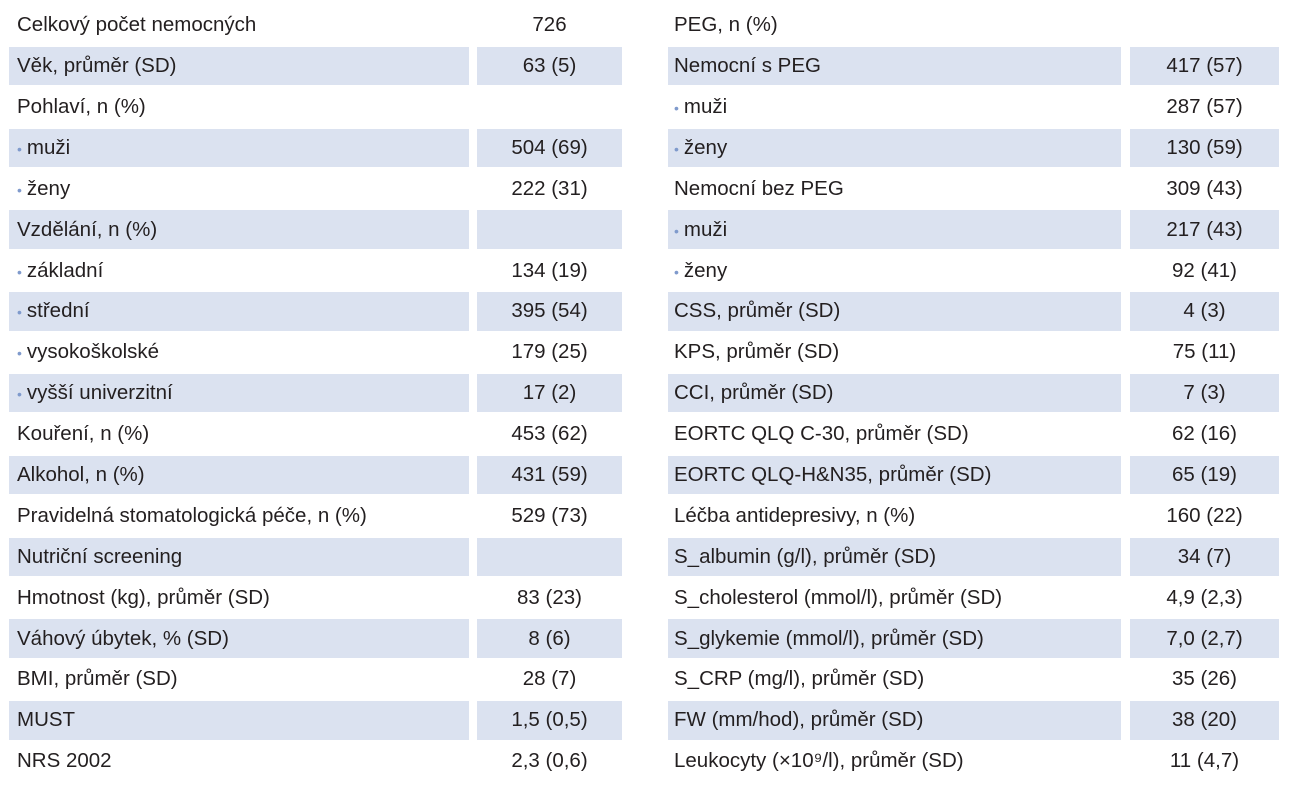 The height and width of the screenshot is (800, 1294). Describe the element at coordinates (549, 720) in the screenshot. I see `row-value: 1,5 (0,5)` at that location.